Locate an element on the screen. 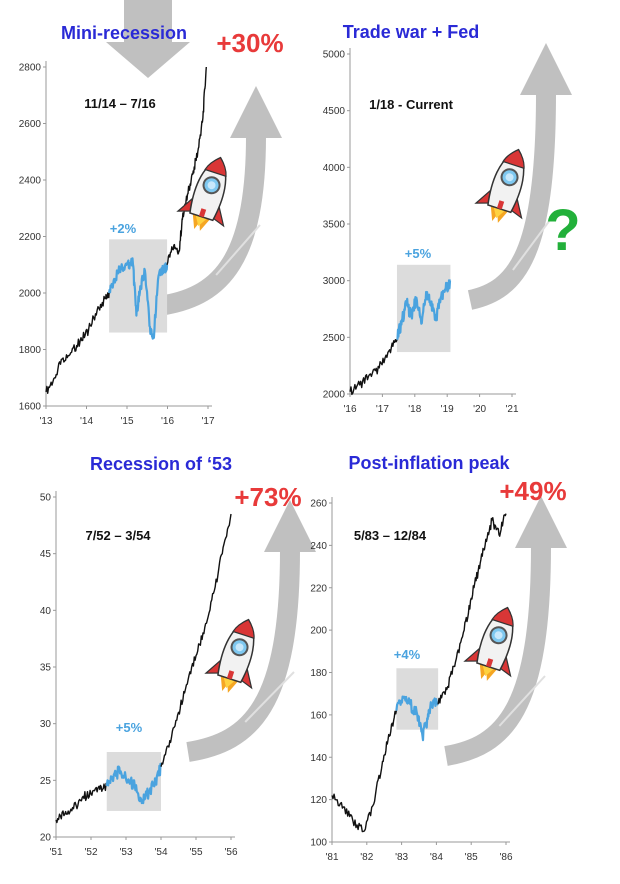 The width and height of the screenshot is (620, 884). y-tick-label: 2500 is located at coordinates (334, 338).